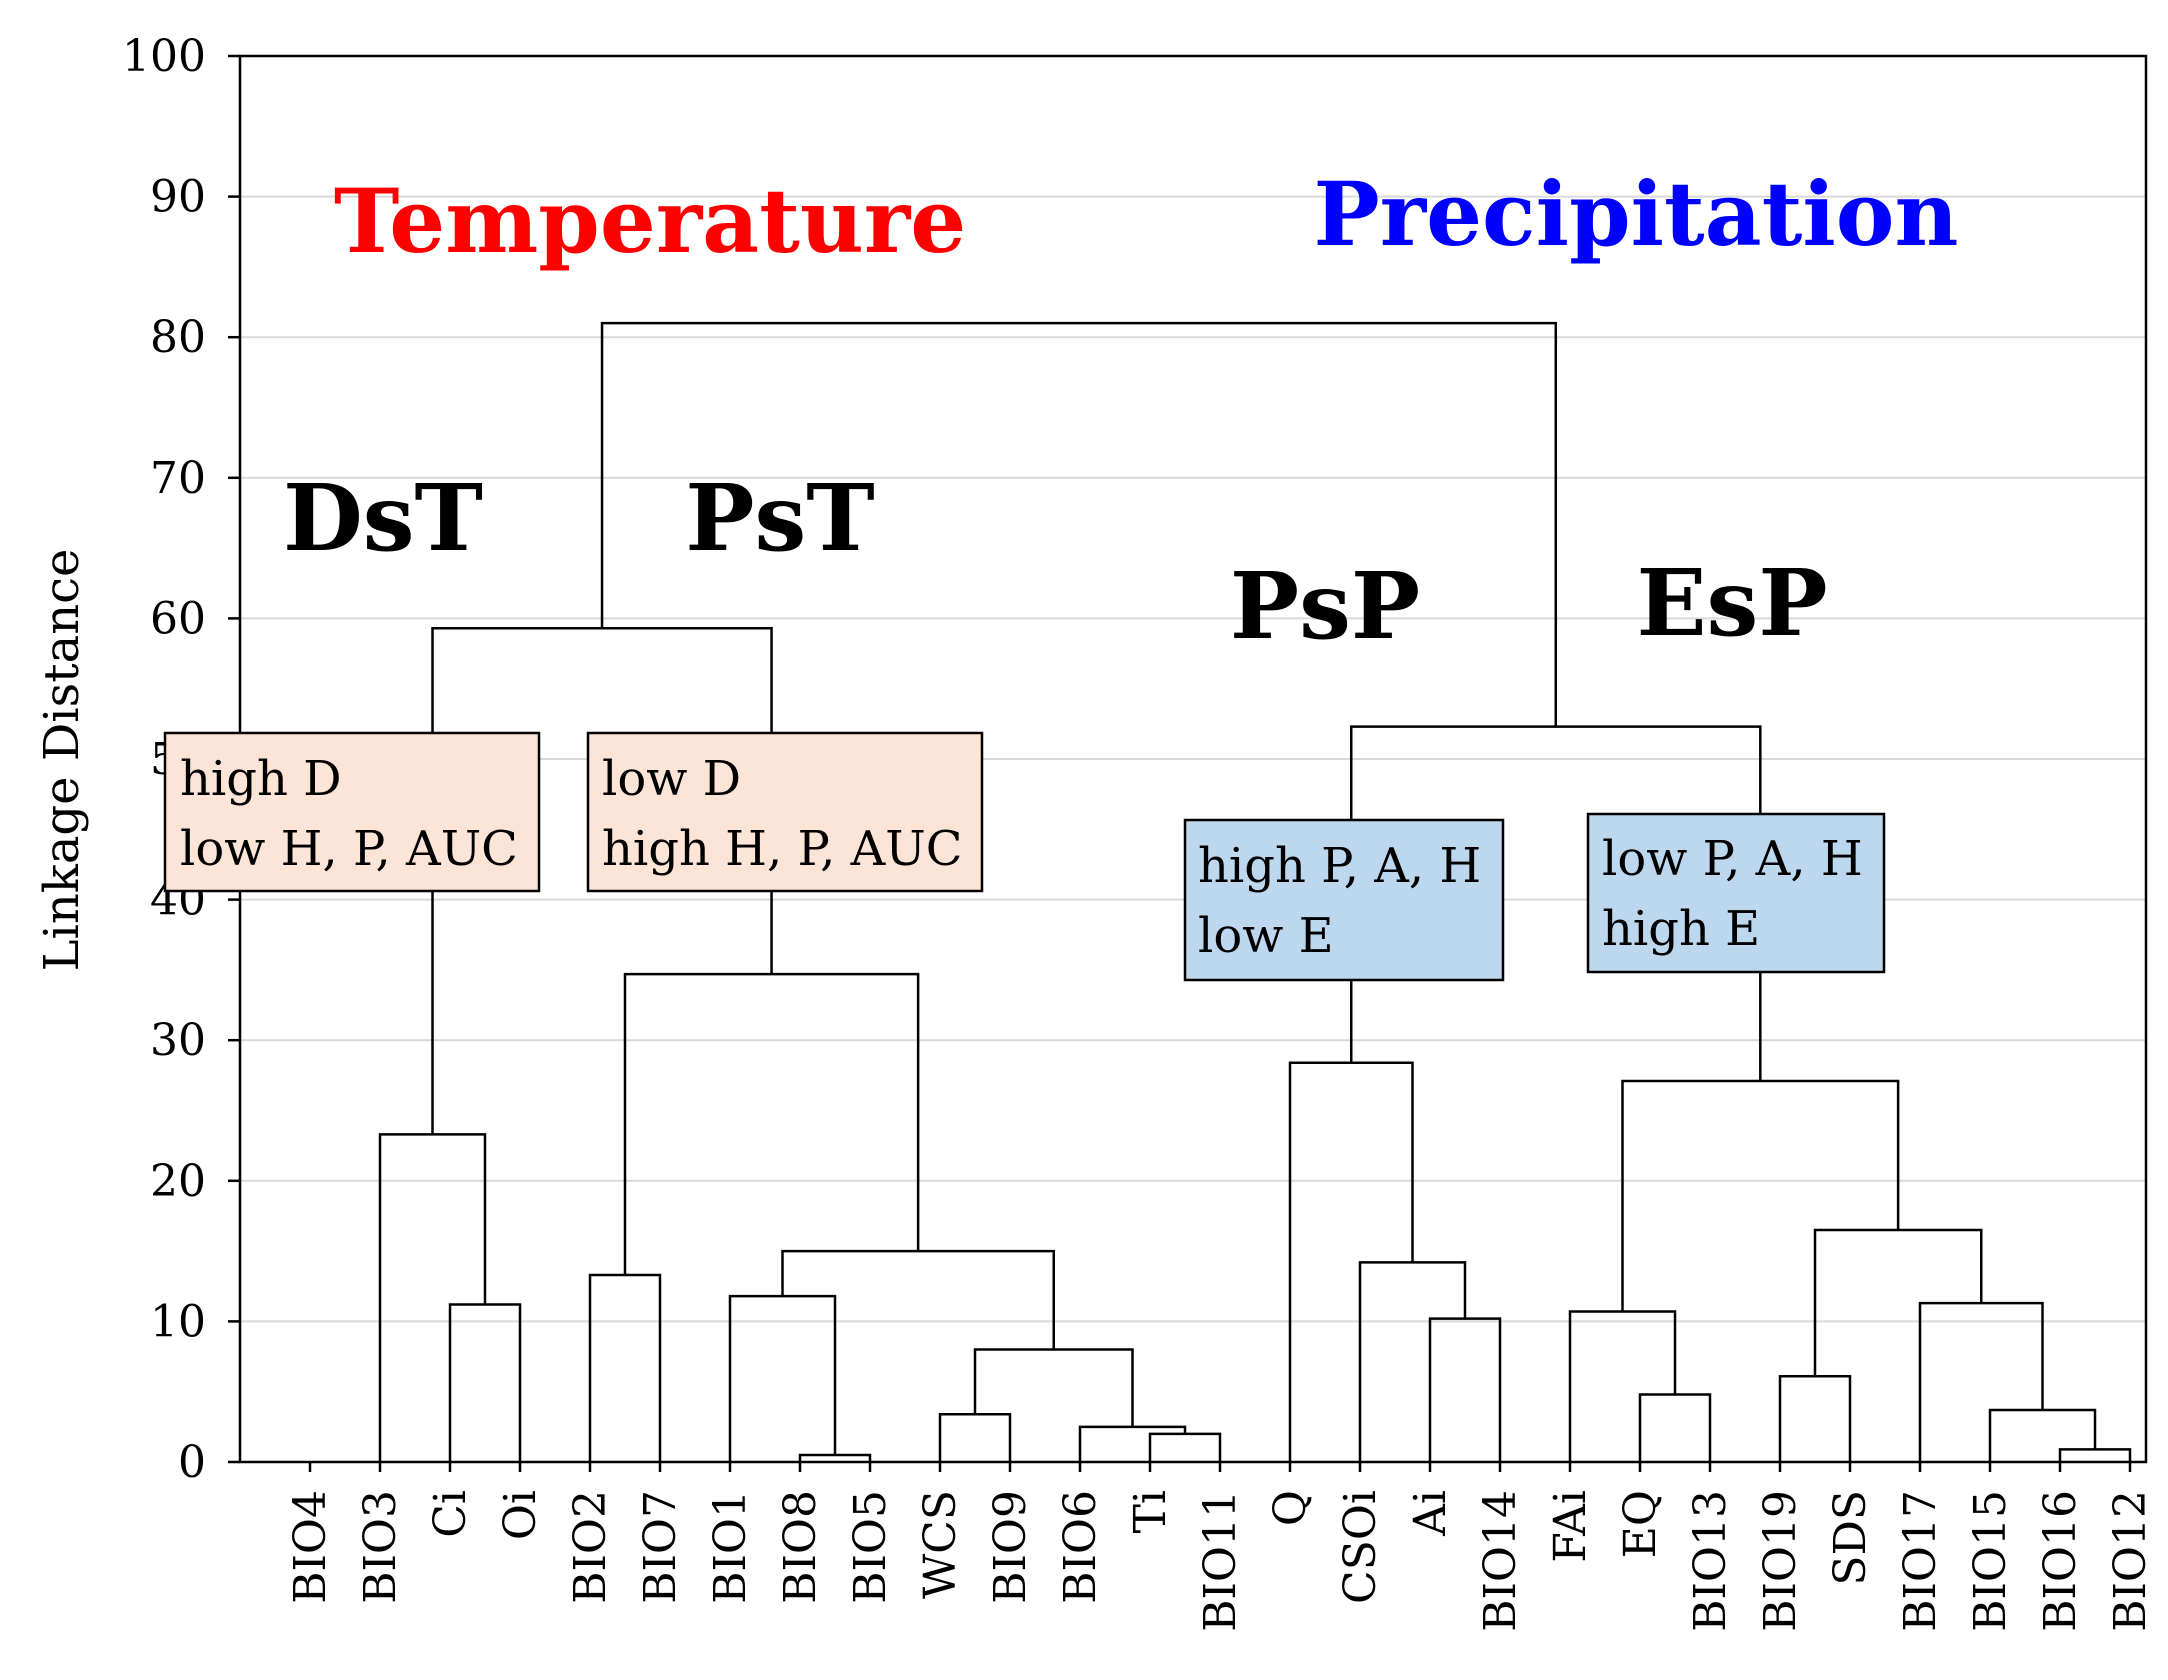 This screenshot has height=1680, width=2168. Describe the element at coordinates (178, 337) in the screenshot. I see `y-tick-label-80: 80` at that location.